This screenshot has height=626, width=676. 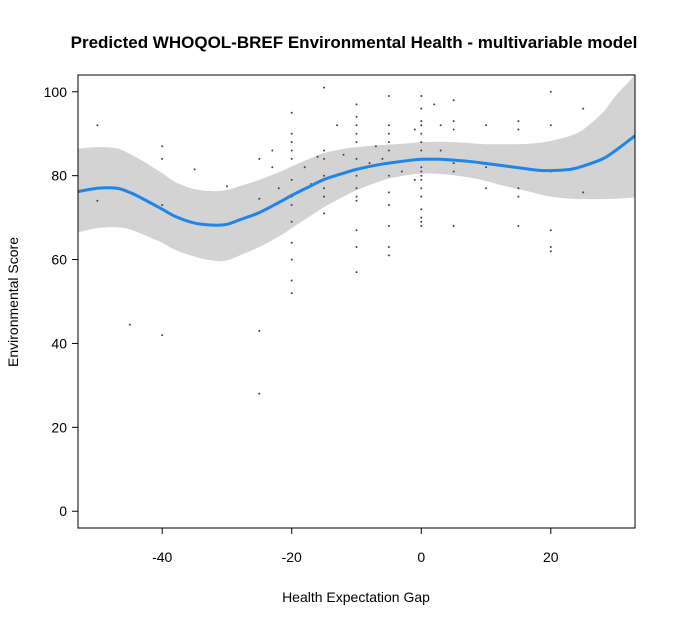 What do you see at coordinates (162, 557) in the screenshot?
I see `x-tick-label: -40` at bounding box center [162, 557].